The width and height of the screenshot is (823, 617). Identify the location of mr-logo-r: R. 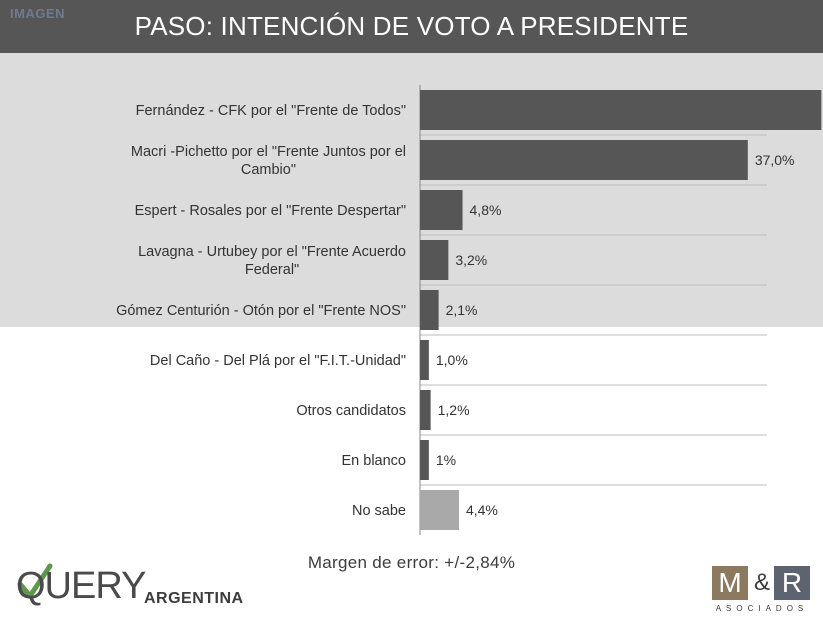
(792, 583).